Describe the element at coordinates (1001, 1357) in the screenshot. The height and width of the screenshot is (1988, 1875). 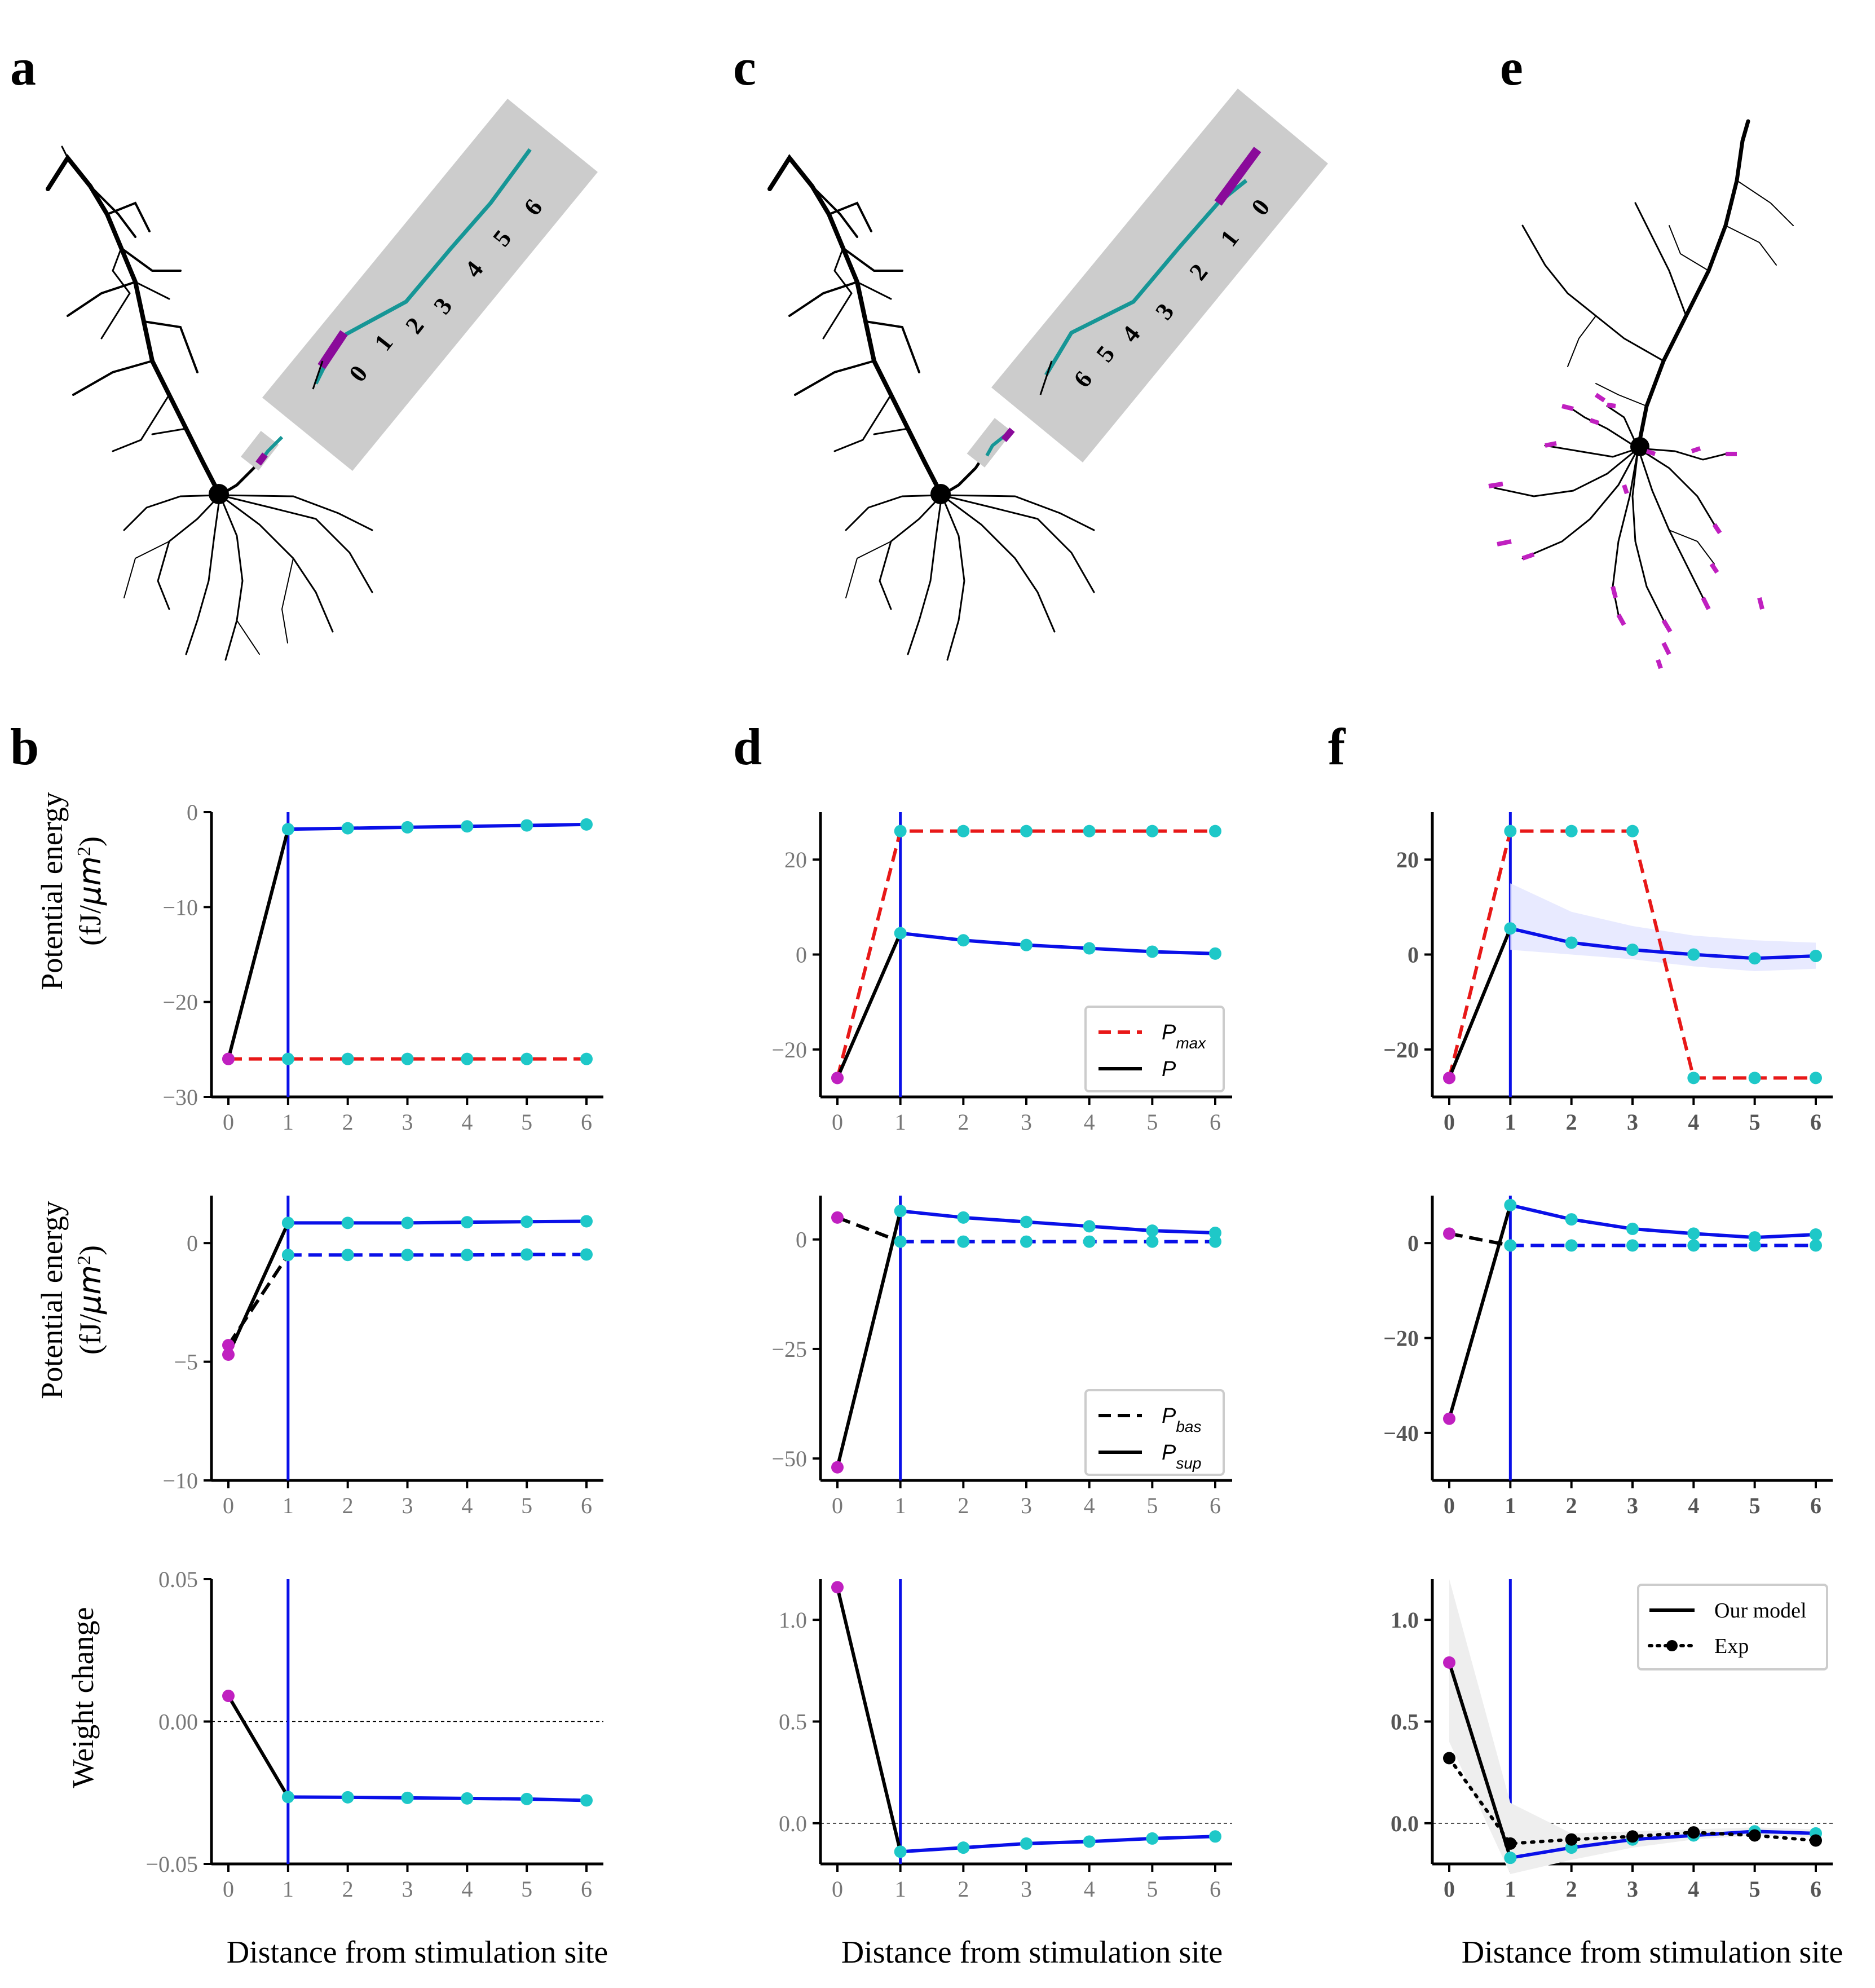
I see `chart-d2: 0 −25 −50 0 1 2 3 4 5 6` at that location.